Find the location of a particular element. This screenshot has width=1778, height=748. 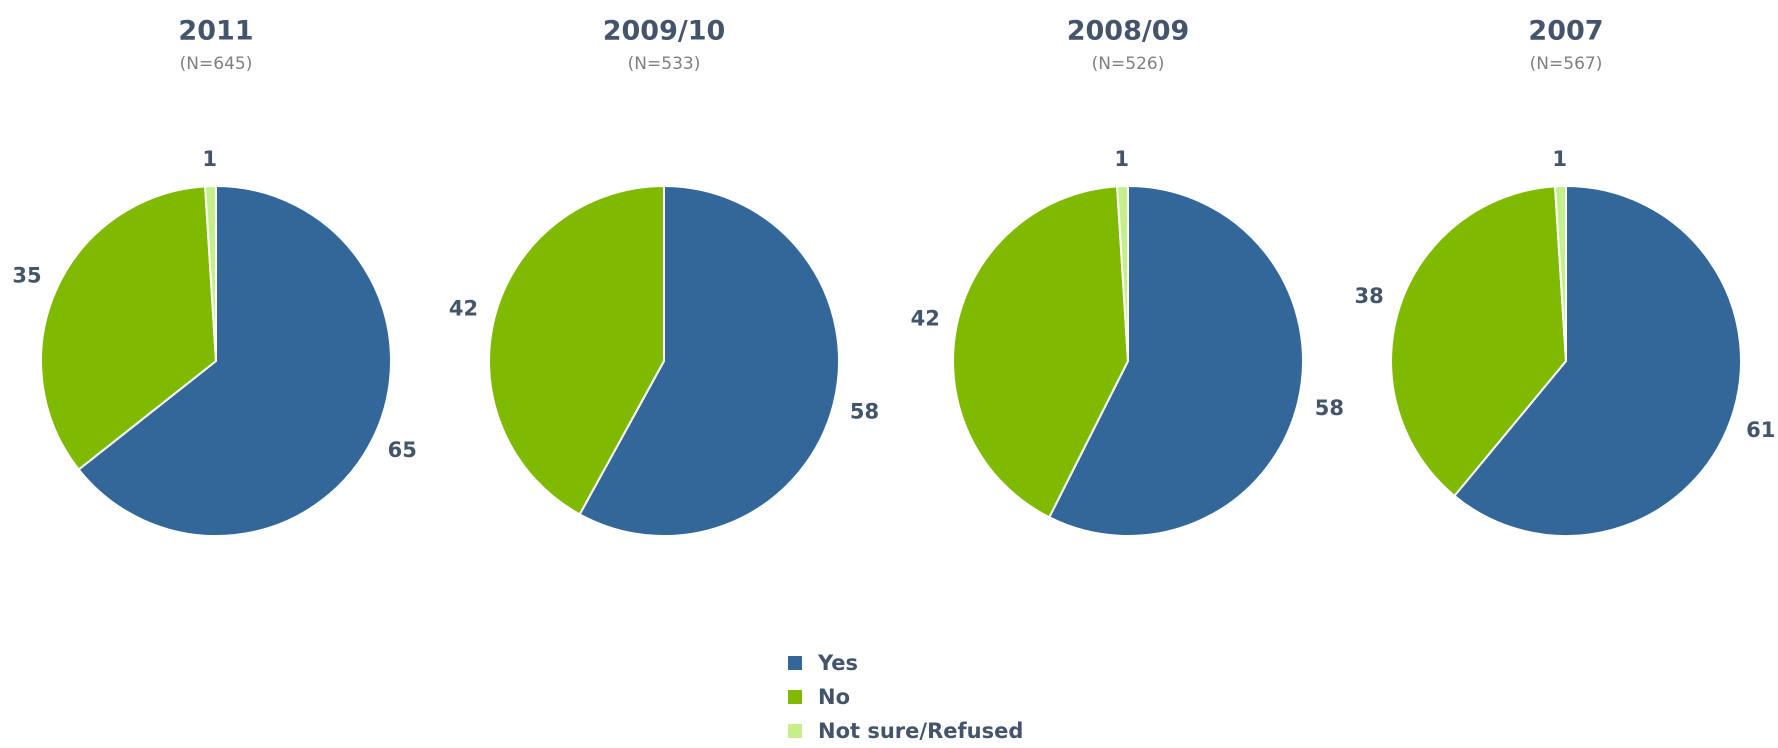

legend-item-not-sure: Not sure/Refused is located at coordinates (905, 731).